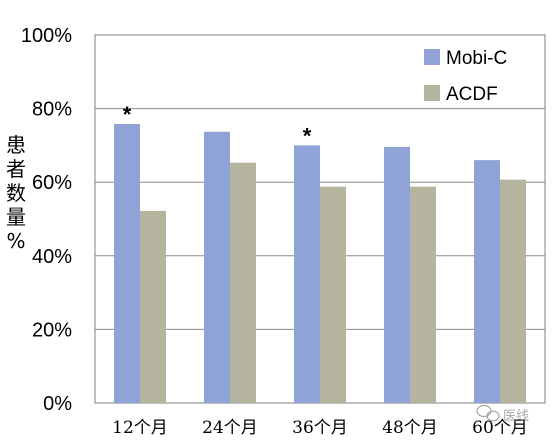  I want to click on legend-label: ACDF, so click(472, 94).